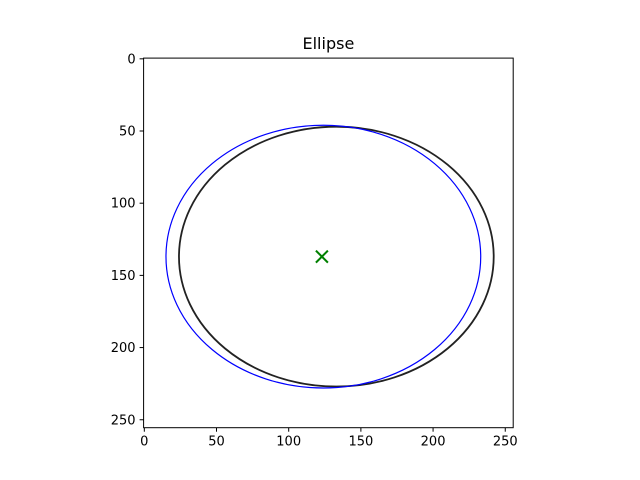 The height and width of the screenshot is (480, 640). I want to click on x-tick-label: 0, so click(144, 442).